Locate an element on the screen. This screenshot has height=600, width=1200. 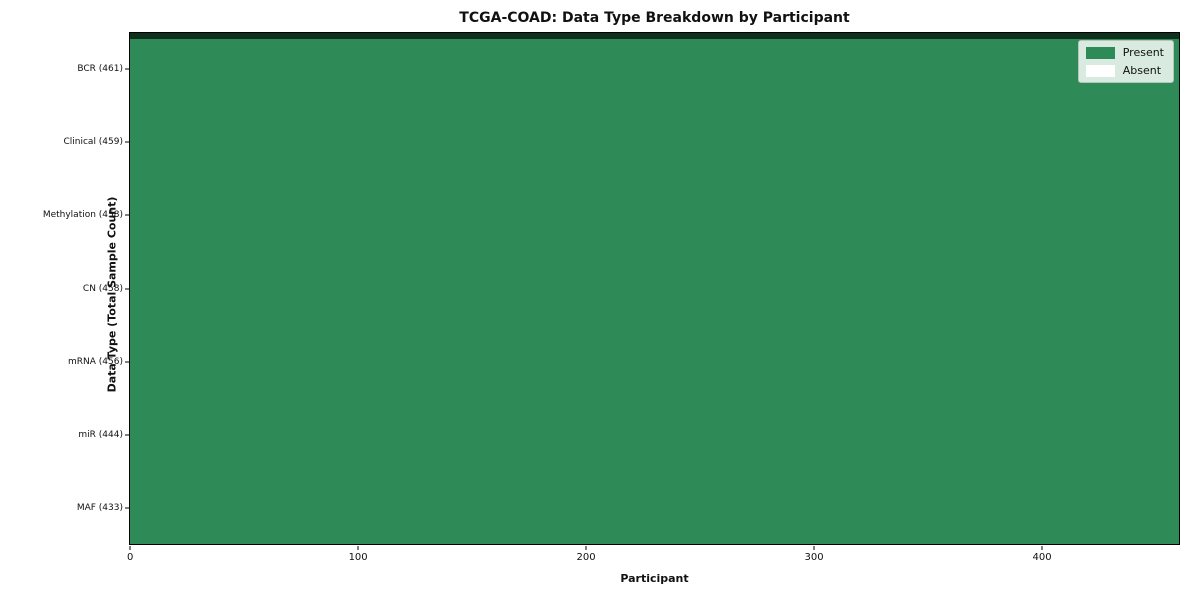
y-tick-label-mir: miR (444) is located at coordinates (100, 435).